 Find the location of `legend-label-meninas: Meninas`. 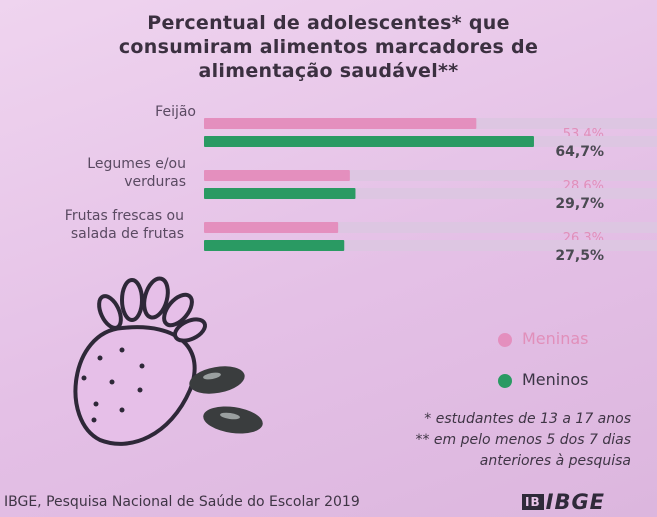

legend-label-meninas: Meninas is located at coordinates (555, 338).